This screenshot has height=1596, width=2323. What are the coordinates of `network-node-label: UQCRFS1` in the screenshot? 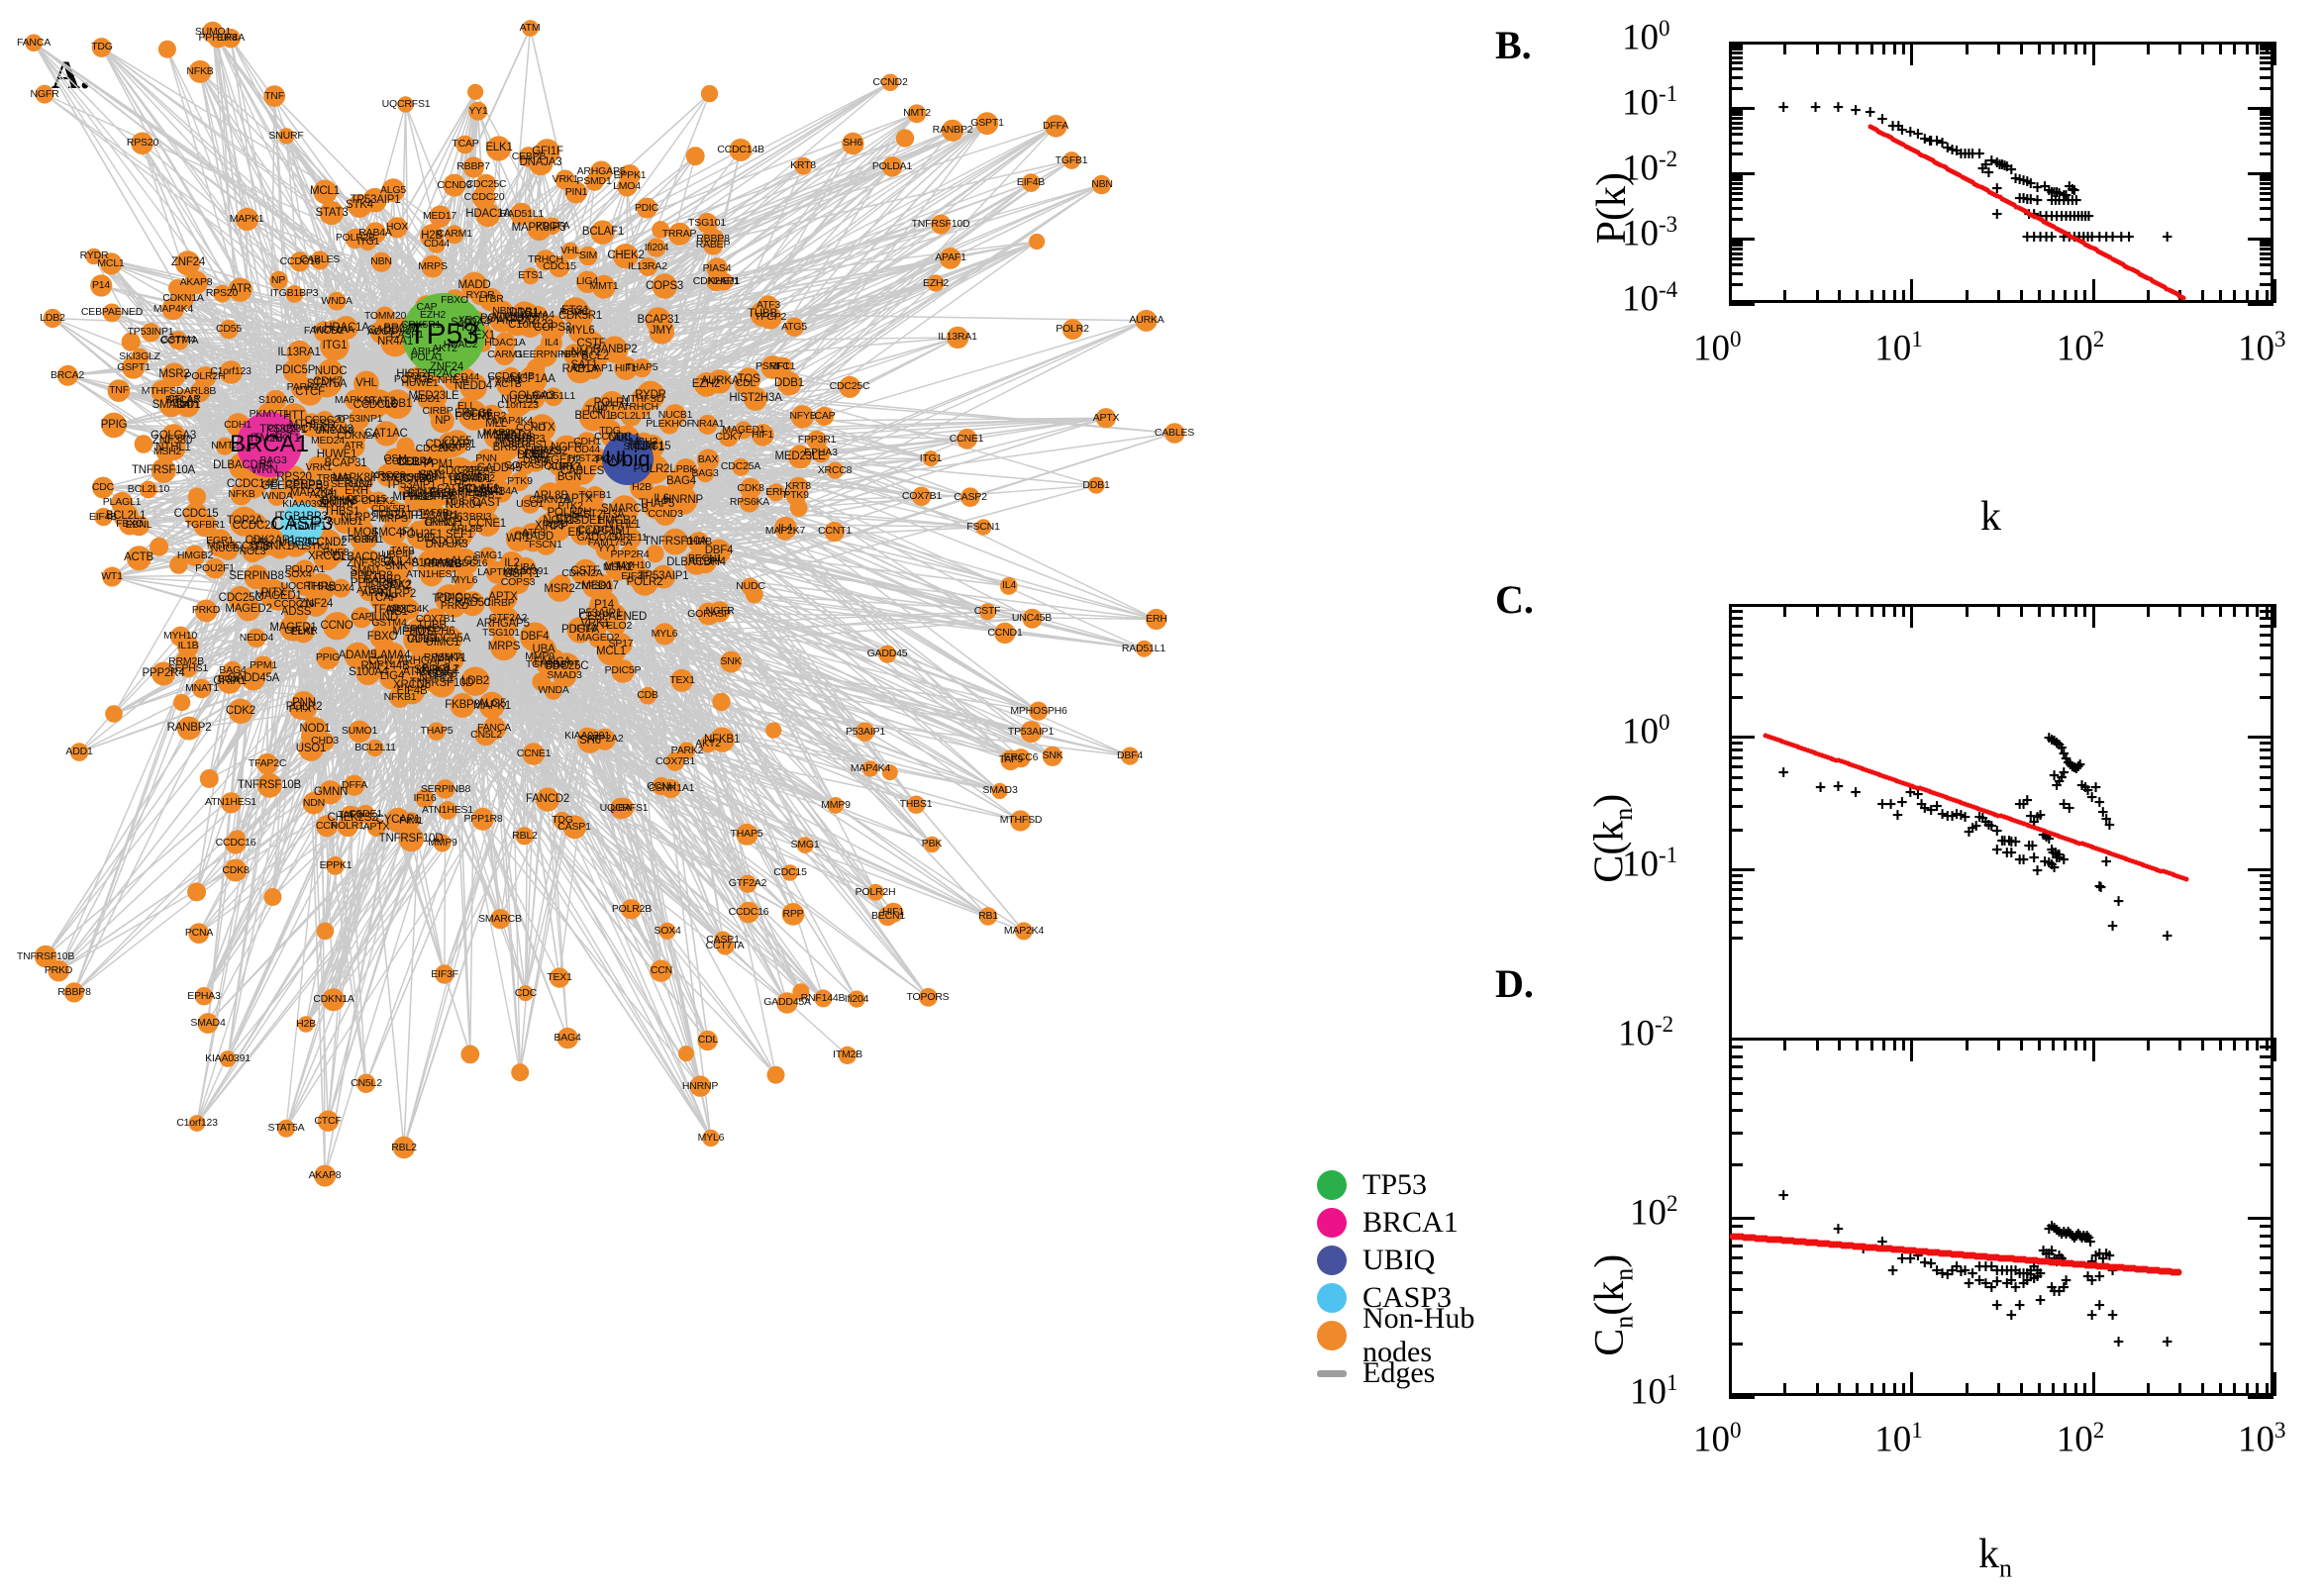 It's located at (406, 104).